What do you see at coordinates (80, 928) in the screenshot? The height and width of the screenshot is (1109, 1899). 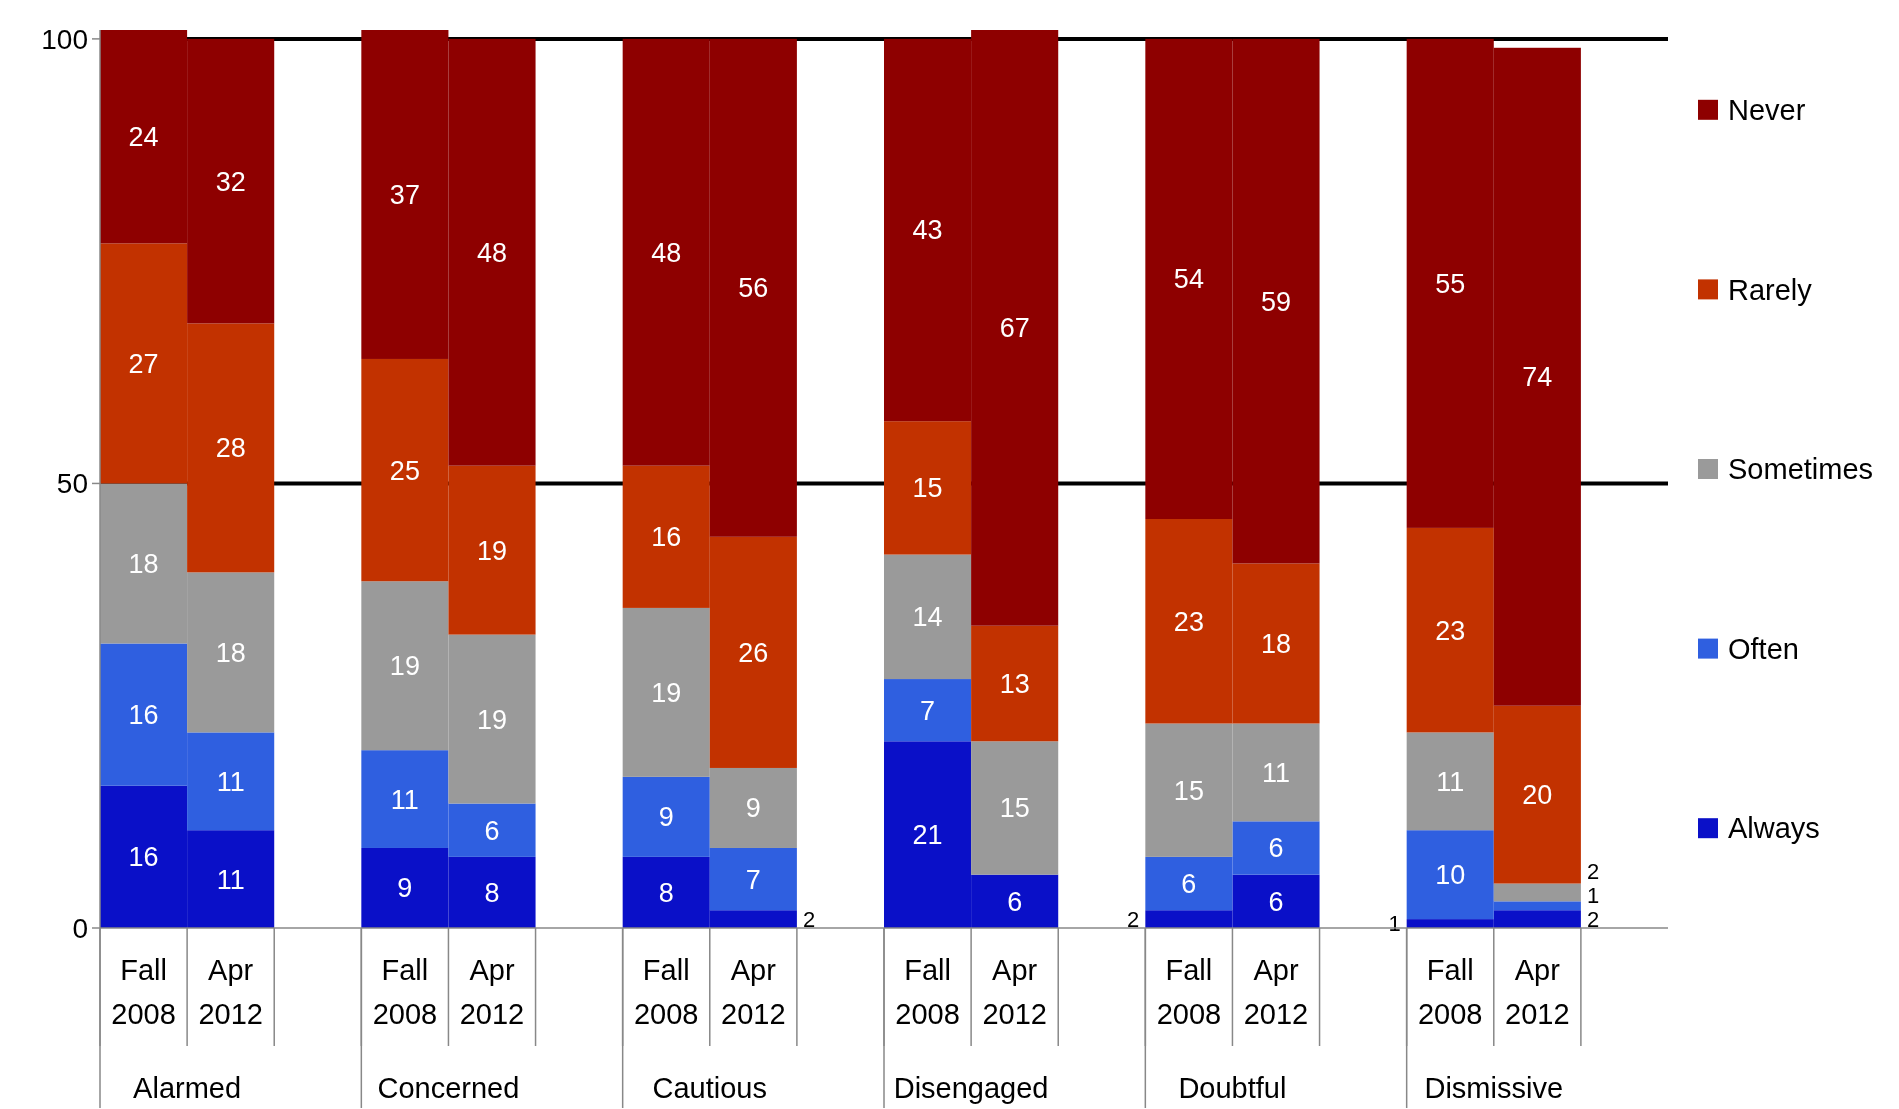 I see `y-tick-label: 0` at bounding box center [80, 928].